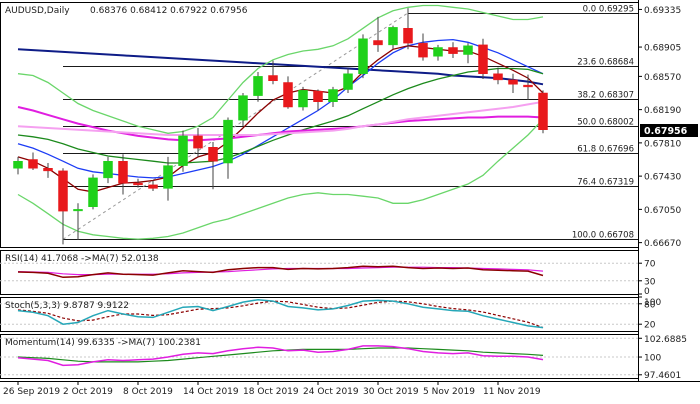 The image size is (700, 404). I want to click on price-tick-label: 0.69335, so click(662, 11).